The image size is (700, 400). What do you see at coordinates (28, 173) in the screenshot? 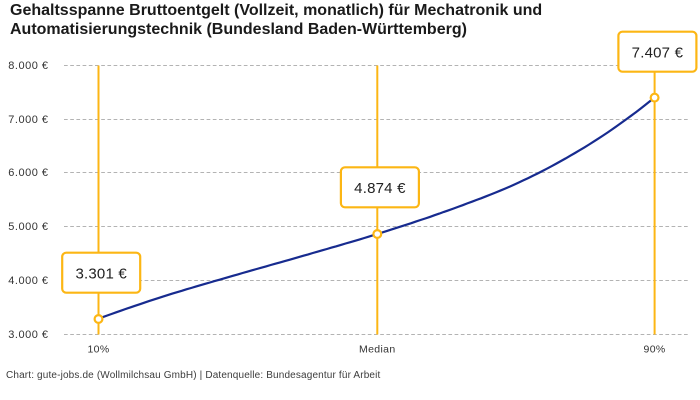
I see `svg-text: 6.000 €` at bounding box center [28, 173].